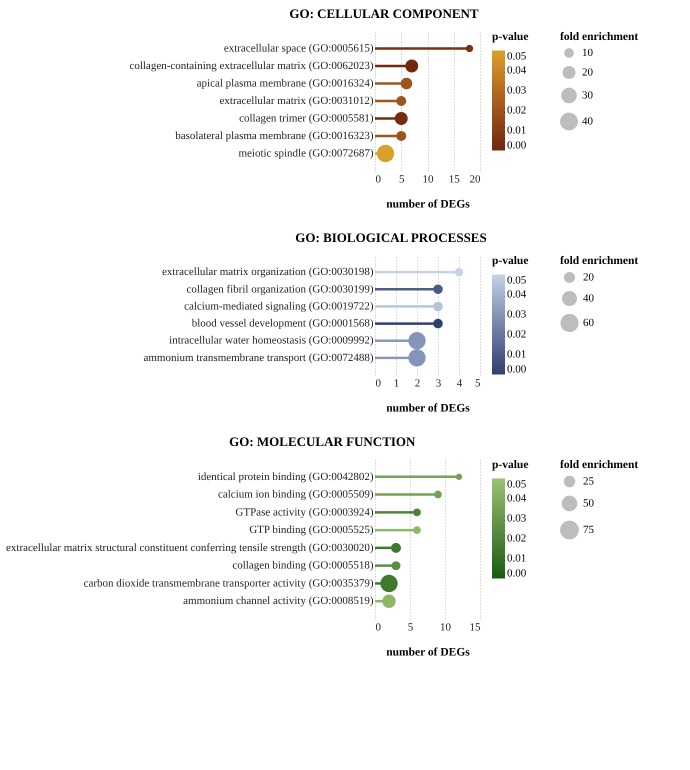  Describe the element at coordinates (322, 441) in the screenshot. I see `chart-title: GO: MOLECULAR FUNCTION` at that location.